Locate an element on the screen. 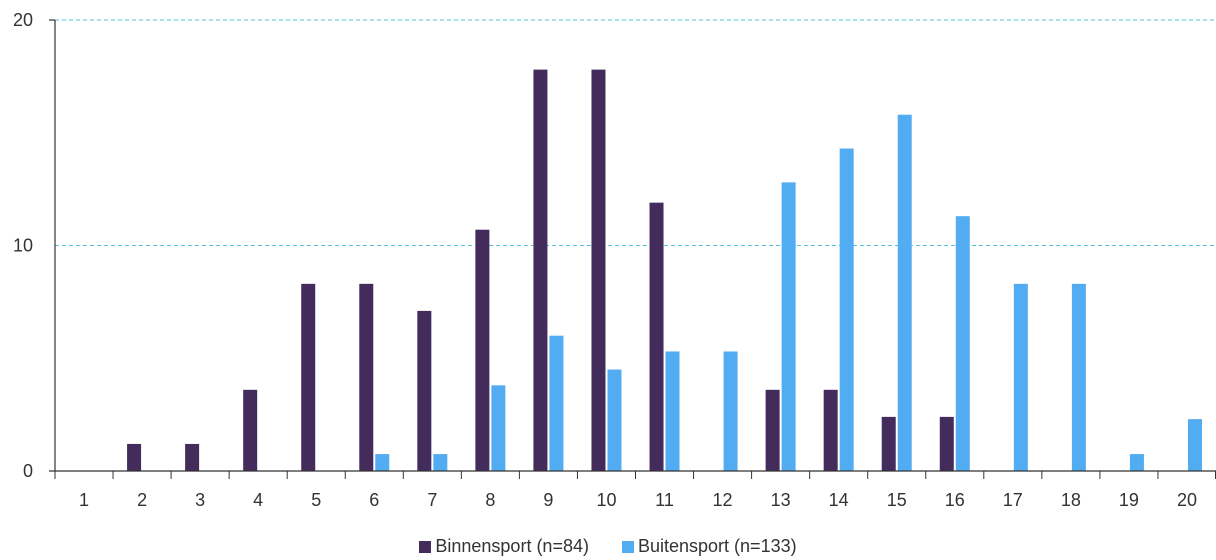  x-tick-label: 8 is located at coordinates (490, 500).